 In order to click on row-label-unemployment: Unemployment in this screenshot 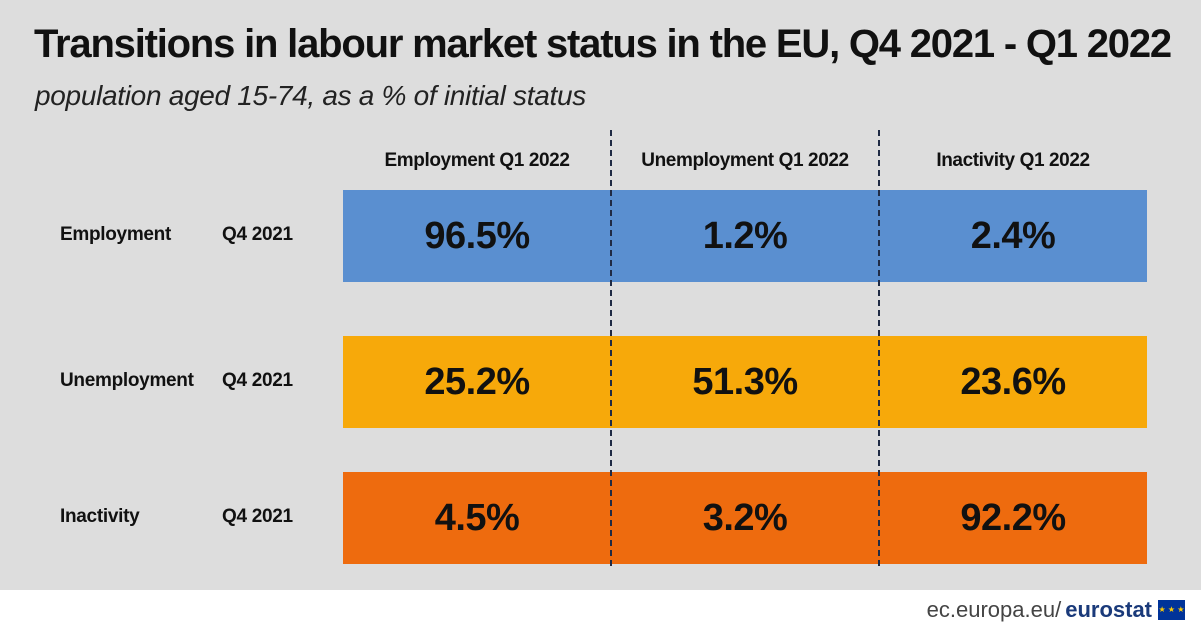, I will do `click(127, 380)`.